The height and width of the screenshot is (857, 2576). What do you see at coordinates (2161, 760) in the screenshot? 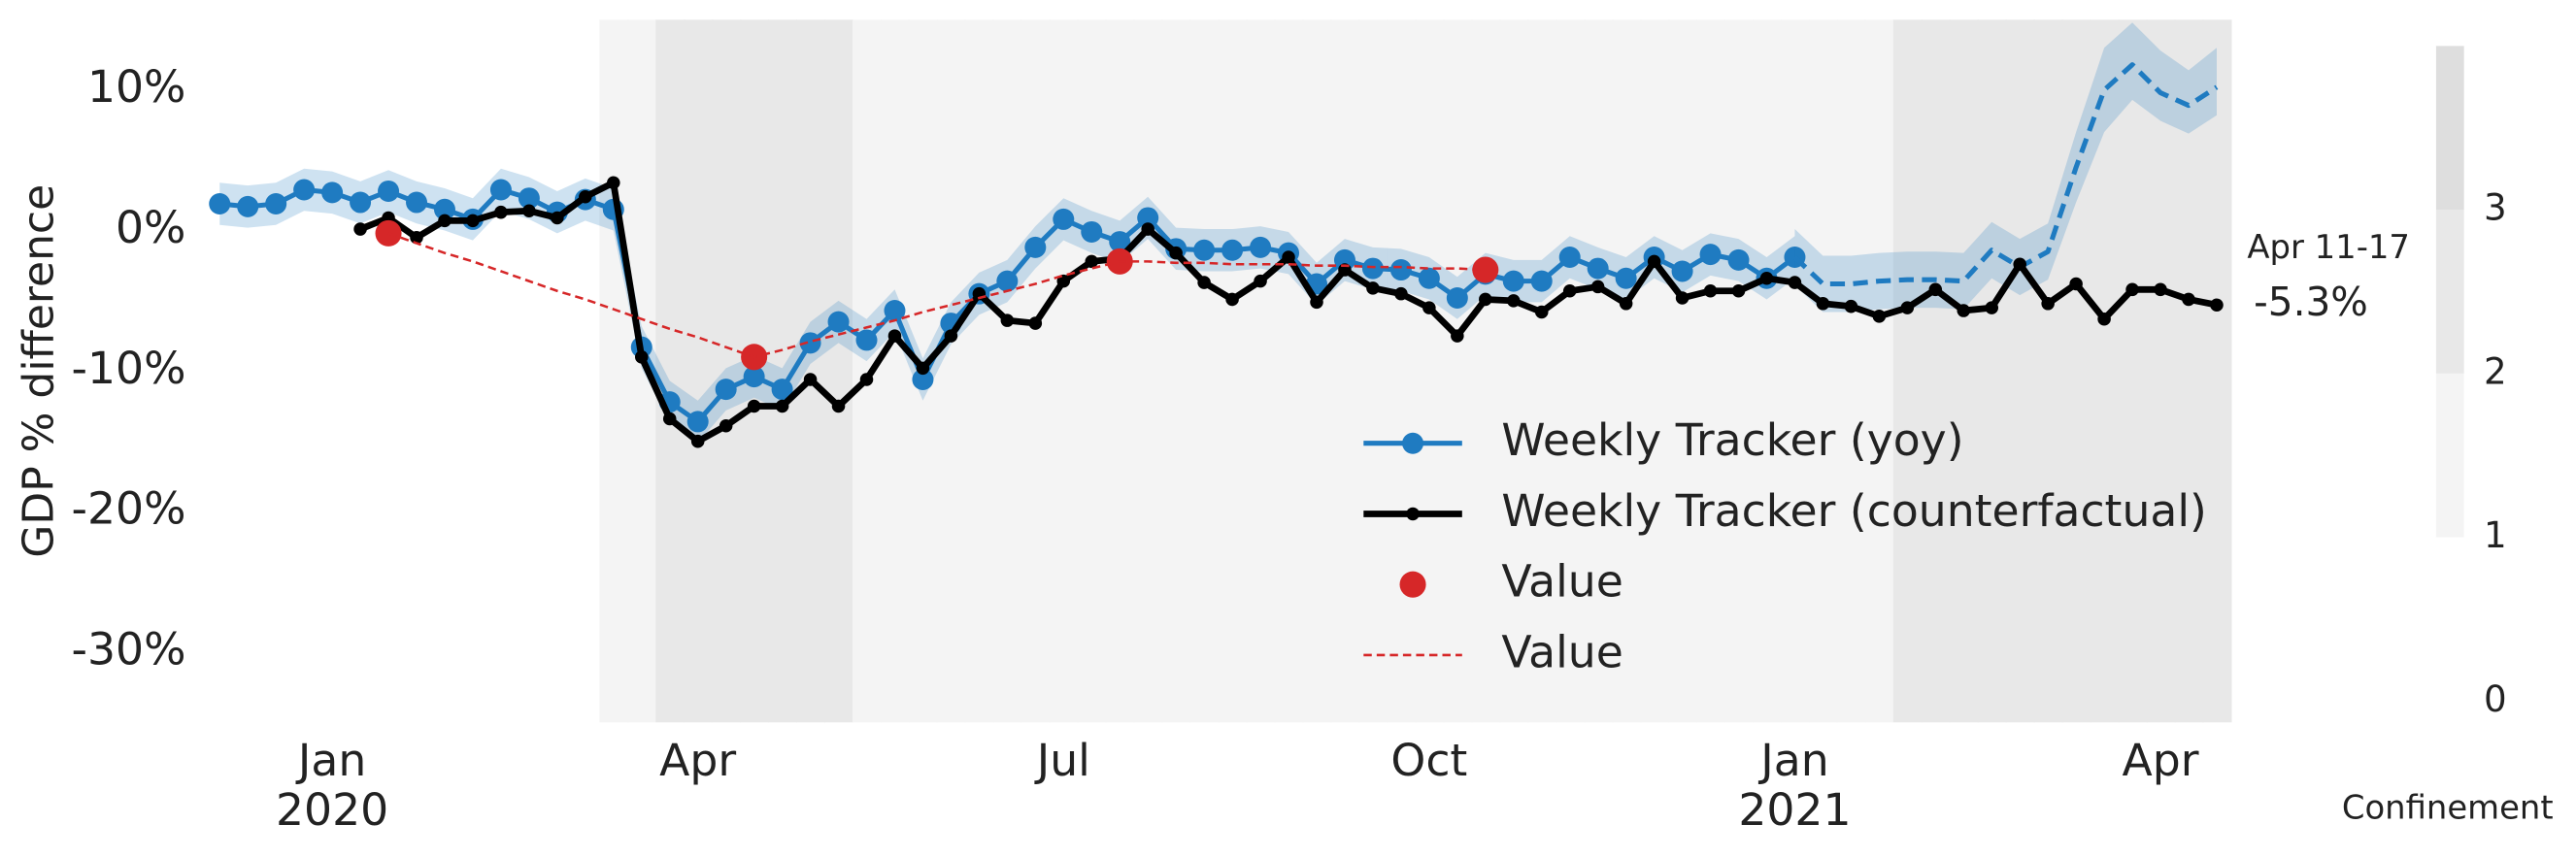
I see `x-tick-label: Apr` at bounding box center [2161, 760].